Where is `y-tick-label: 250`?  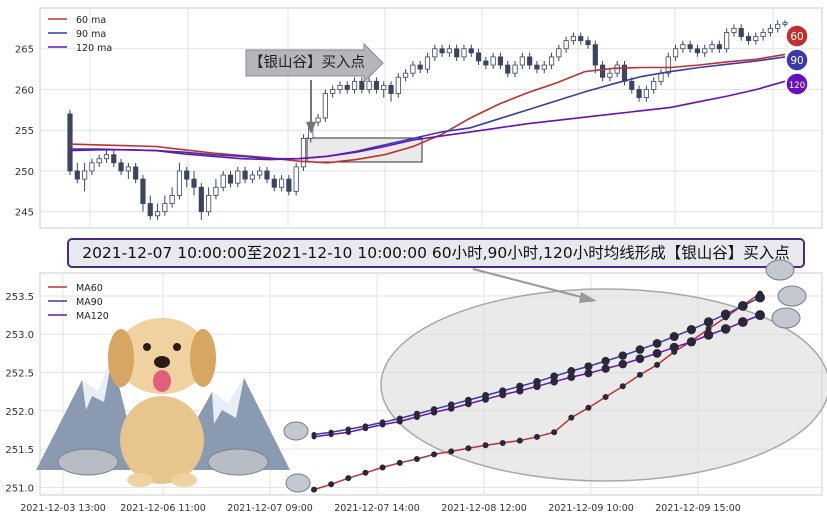 y-tick-label: 250 is located at coordinates (24, 172).